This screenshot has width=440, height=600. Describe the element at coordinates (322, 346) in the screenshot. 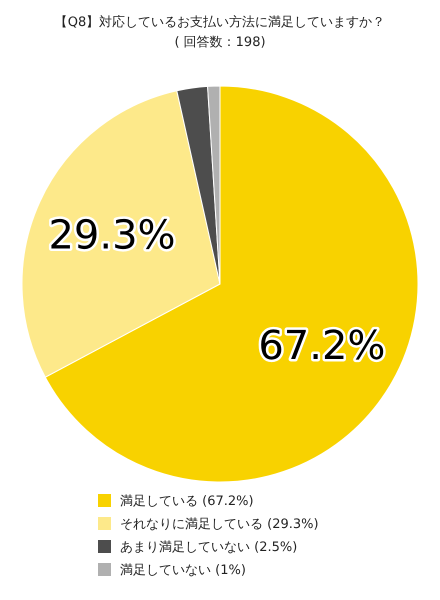

I see `data-label: 67.2%` at that location.